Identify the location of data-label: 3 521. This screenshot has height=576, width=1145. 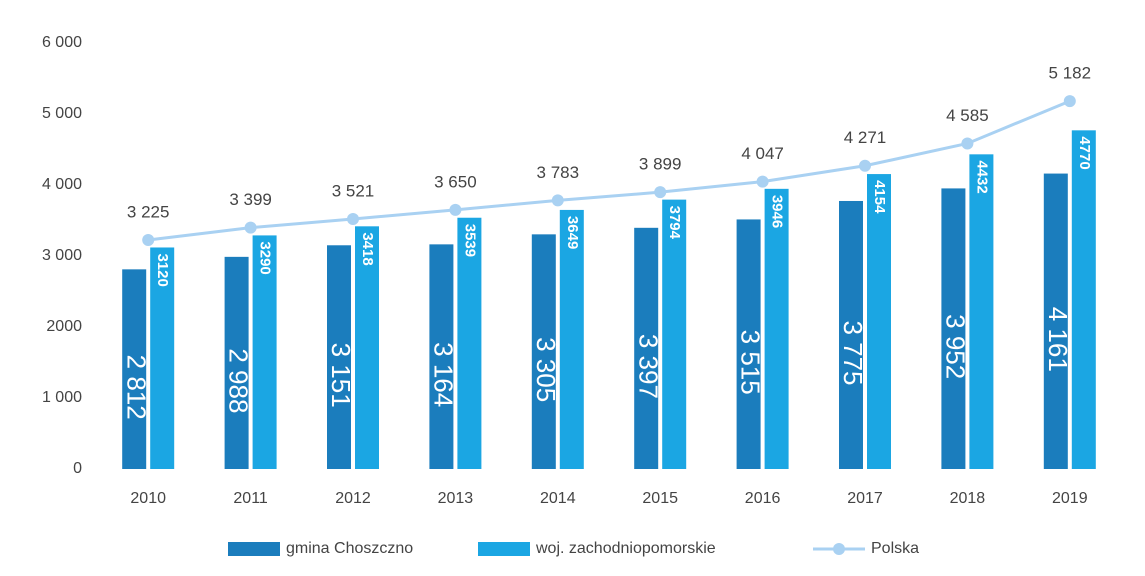
(353, 190).